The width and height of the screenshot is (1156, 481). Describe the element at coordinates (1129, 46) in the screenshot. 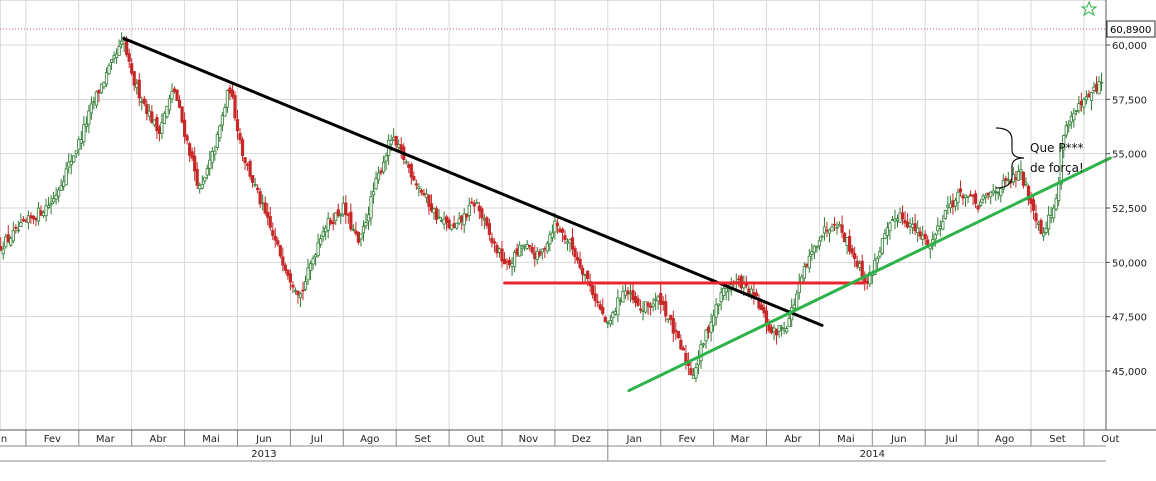

I see `y-tick-label: 60,000` at that location.